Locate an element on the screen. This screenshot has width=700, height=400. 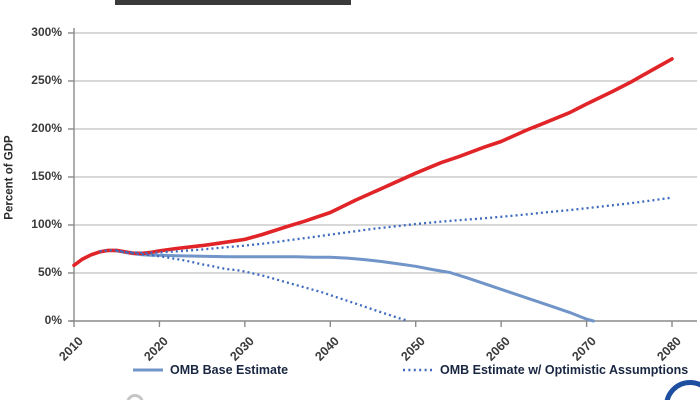
y-axis-tick-label: 250% is located at coordinates (46, 80).